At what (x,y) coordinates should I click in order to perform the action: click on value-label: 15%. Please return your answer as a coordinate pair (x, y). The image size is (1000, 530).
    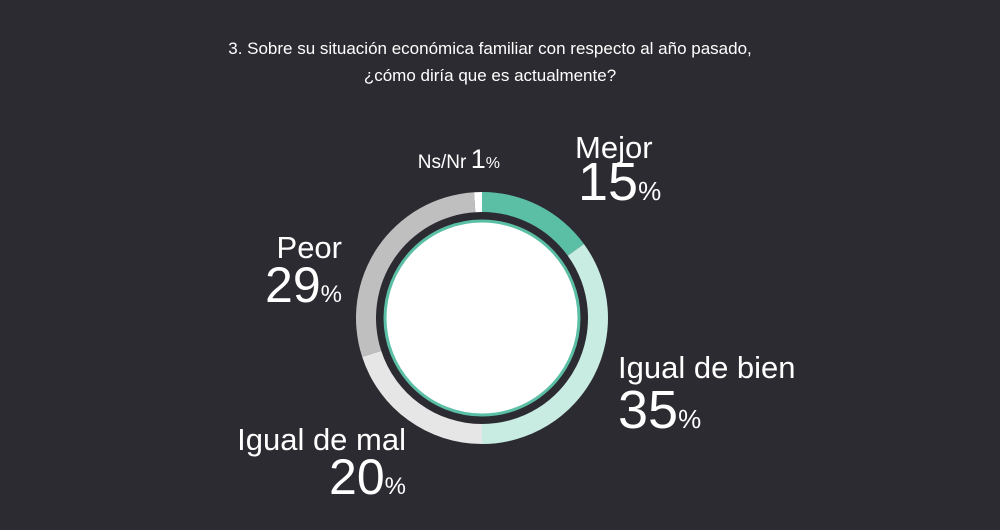
    Looking at the image, I should click on (619, 182).